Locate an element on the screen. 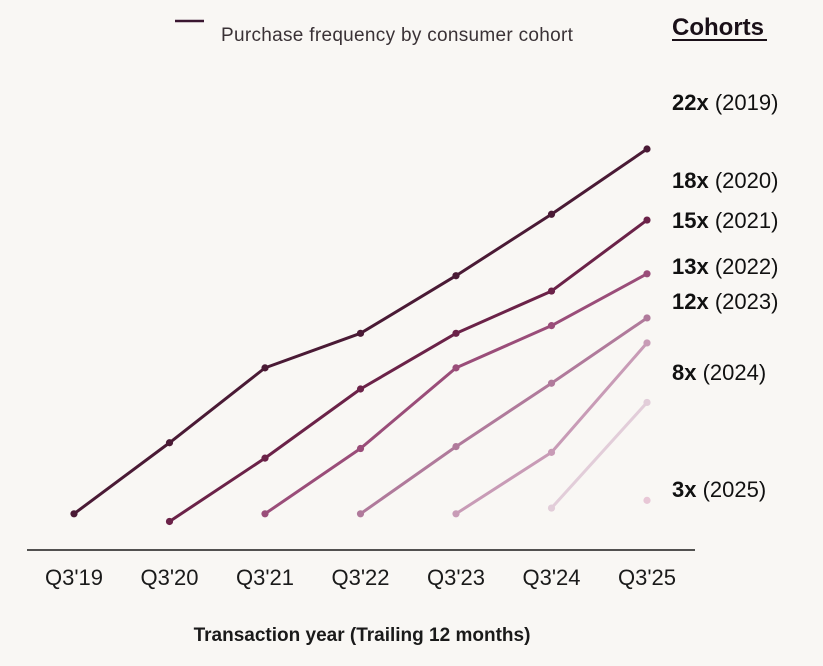  end-label-year: (2025) is located at coordinates (731, 489).